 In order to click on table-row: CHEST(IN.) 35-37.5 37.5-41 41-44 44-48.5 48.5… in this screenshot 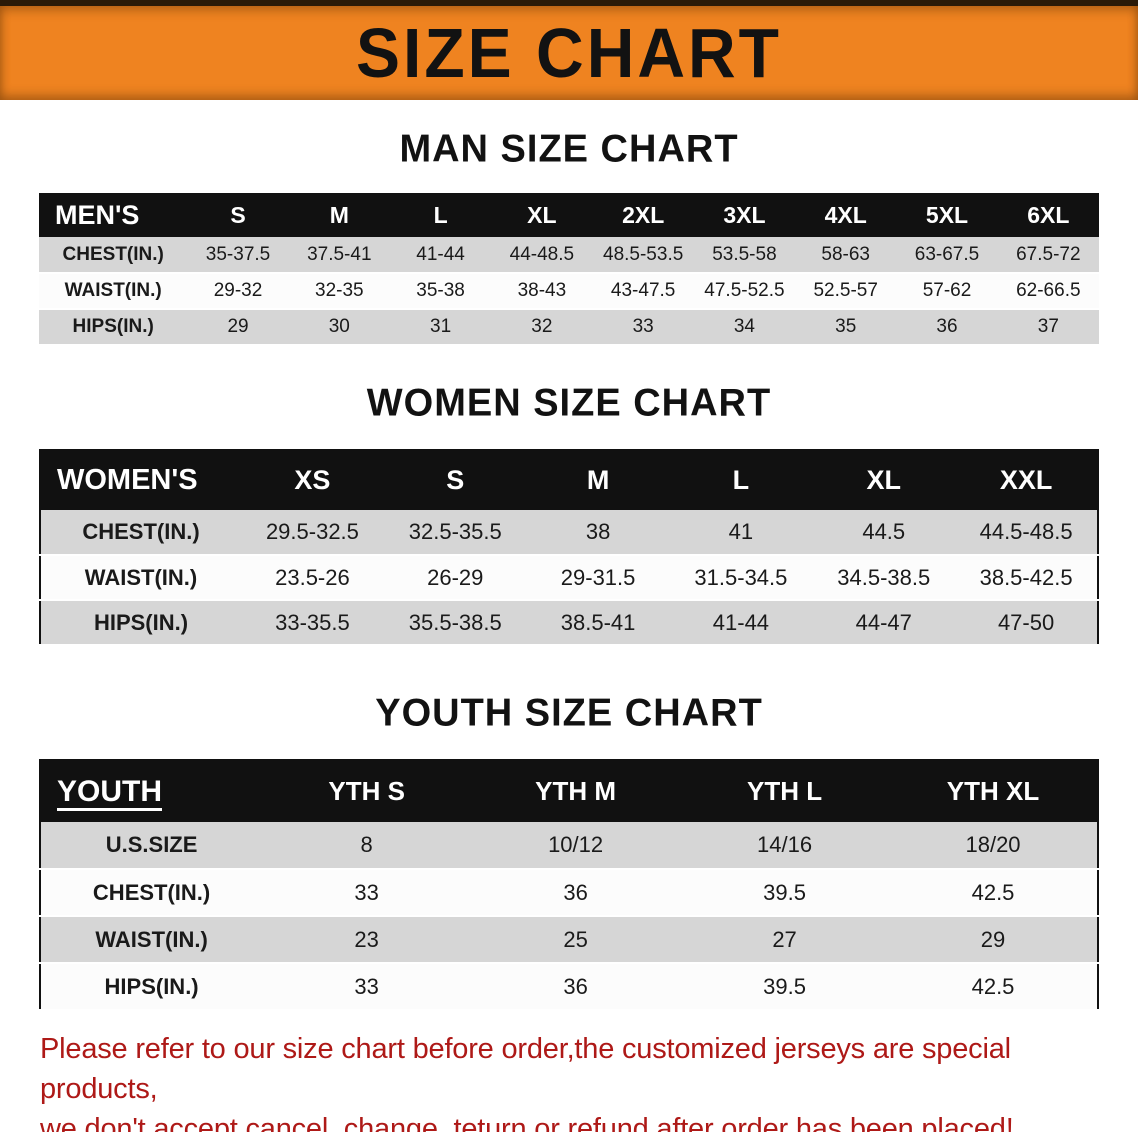, I will do `click(569, 255)`.